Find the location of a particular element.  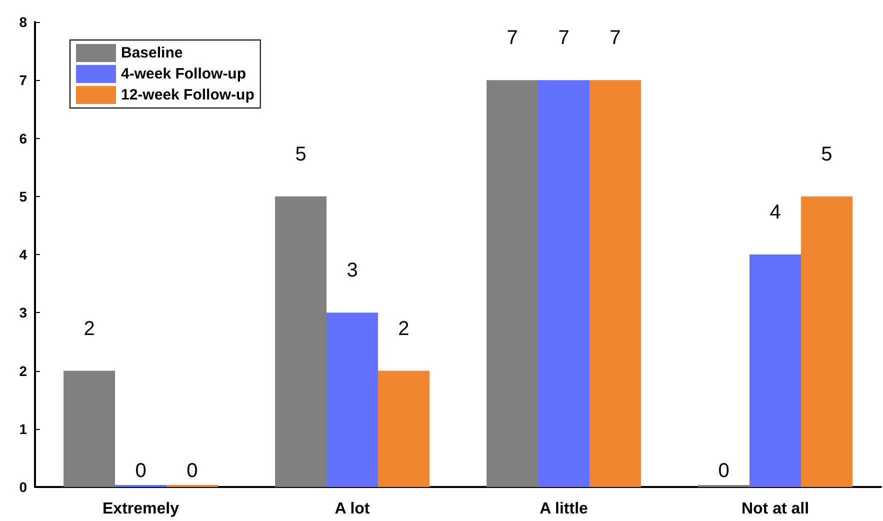

y-tick-label: 8 is located at coordinates (23, 22).